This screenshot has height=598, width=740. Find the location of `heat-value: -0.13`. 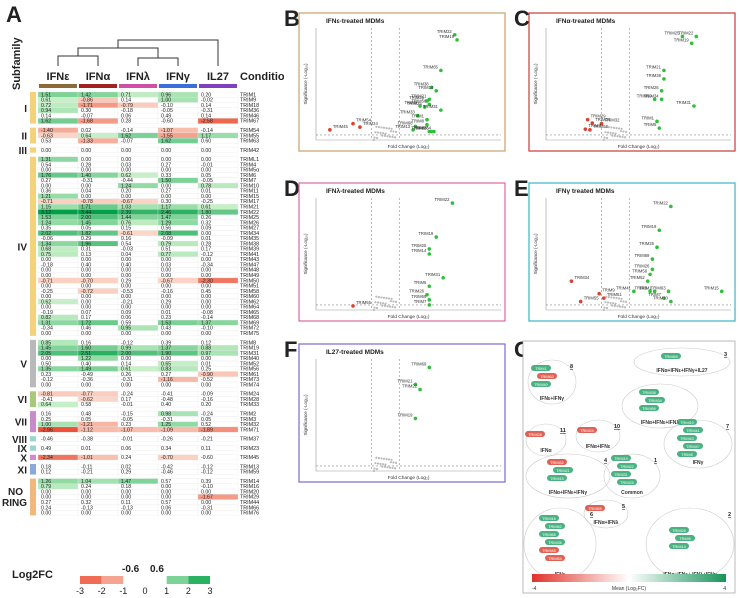

heat-value: -0.13 is located at coordinates (127, 508).